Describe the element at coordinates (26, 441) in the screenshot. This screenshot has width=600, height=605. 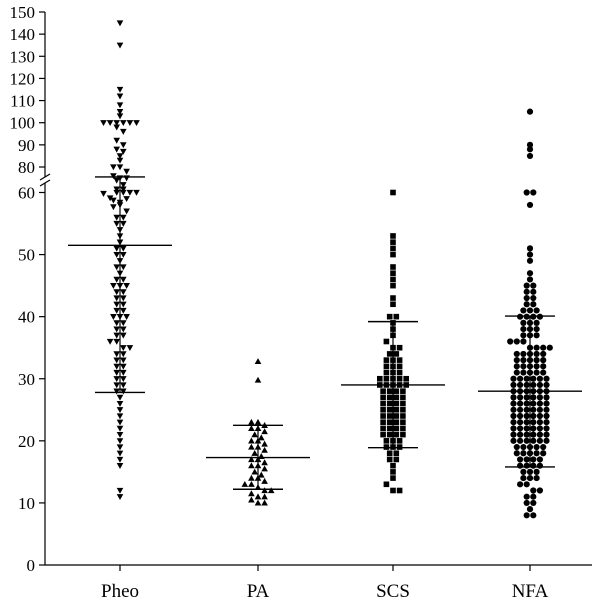
I see `y-tick-label: 20` at that location.